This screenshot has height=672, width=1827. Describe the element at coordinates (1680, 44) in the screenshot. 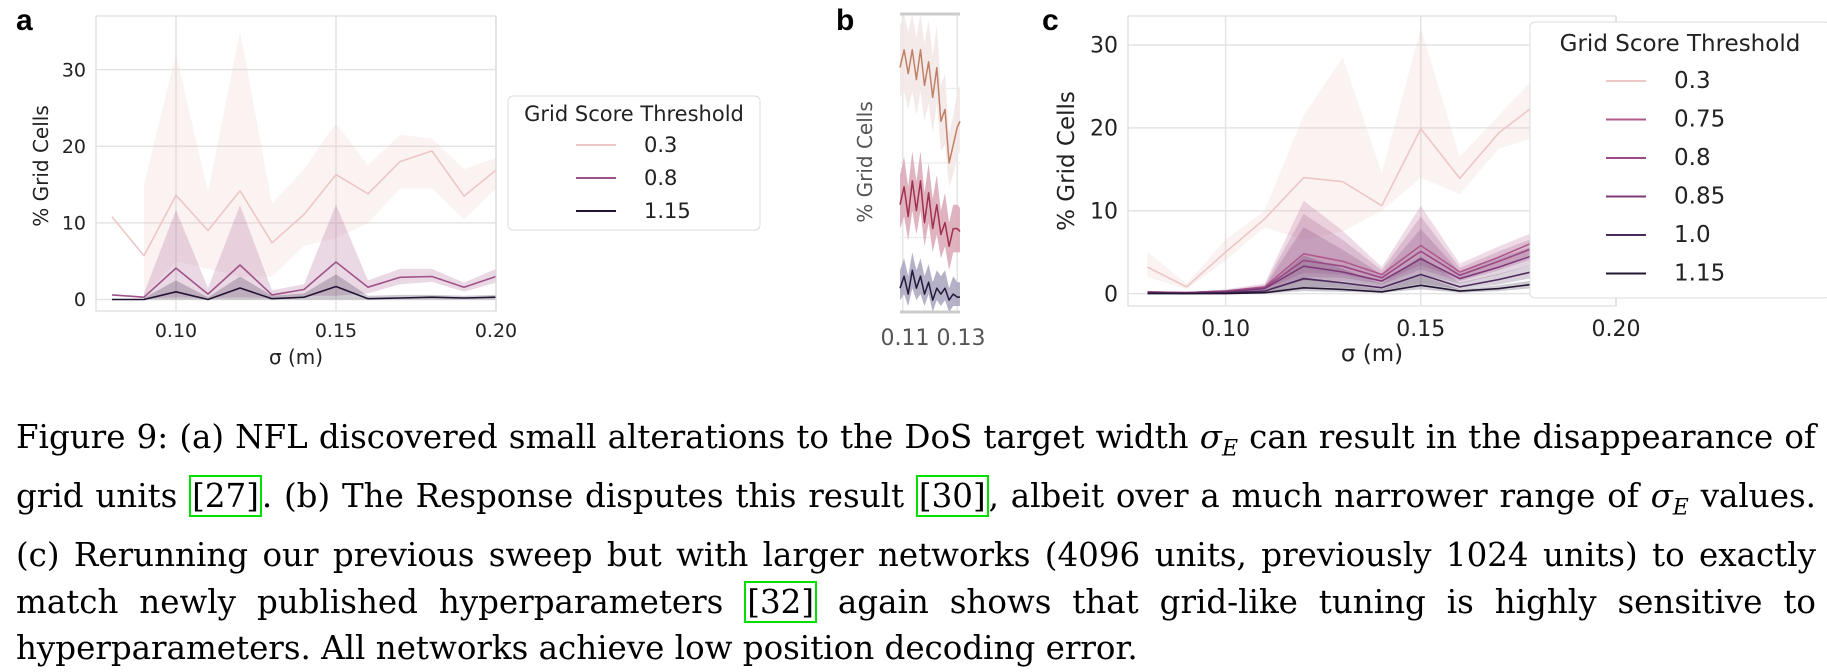

I see `panel-c-legend-title: Grid Score Threshold` at that location.